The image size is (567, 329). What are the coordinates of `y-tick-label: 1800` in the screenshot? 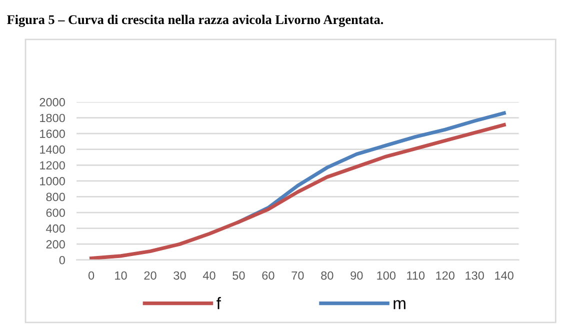 It's located at (52, 118).